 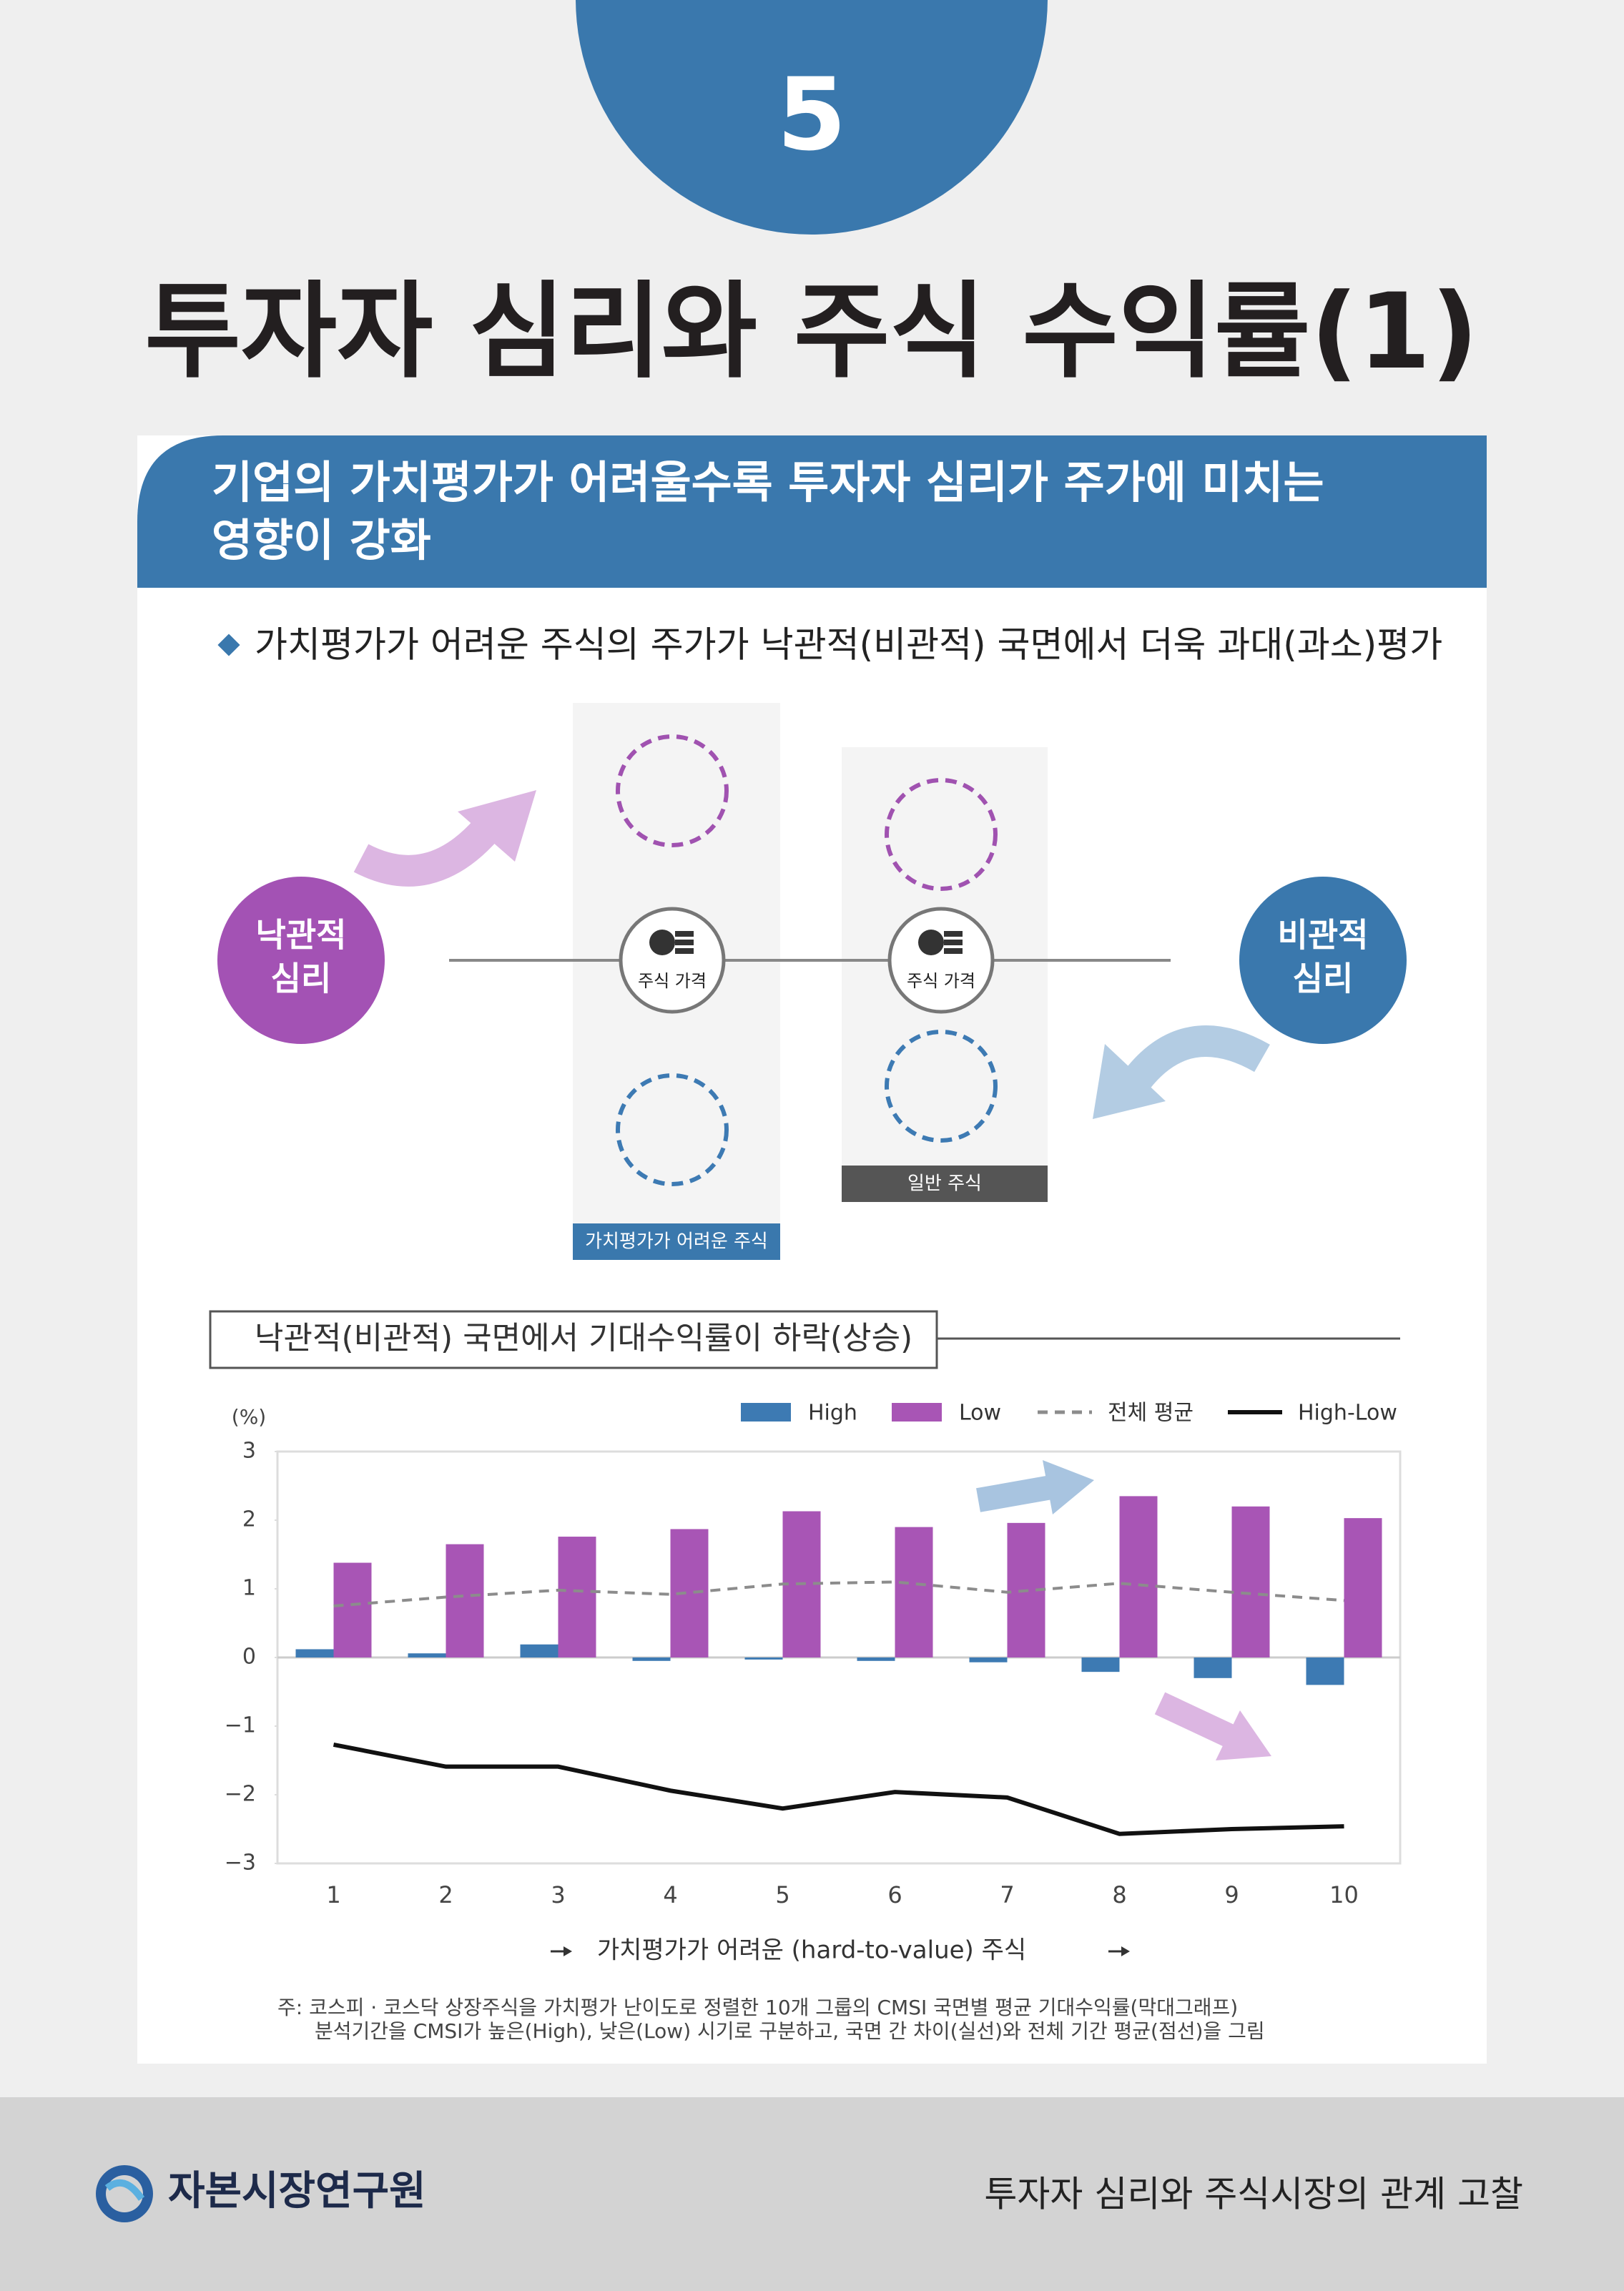 I want to click on y-tick-label: 1, so click(x=249, y=1589).